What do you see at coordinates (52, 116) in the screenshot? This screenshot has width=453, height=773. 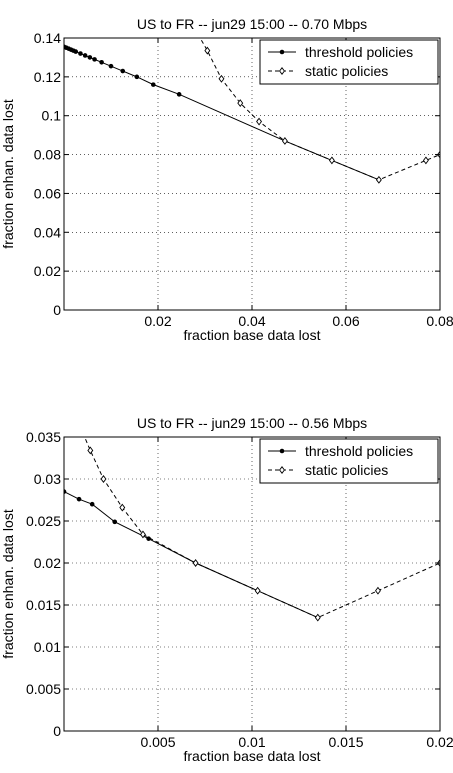 I see `y-tick-label: 0.1` at bounding box center [52, 116].